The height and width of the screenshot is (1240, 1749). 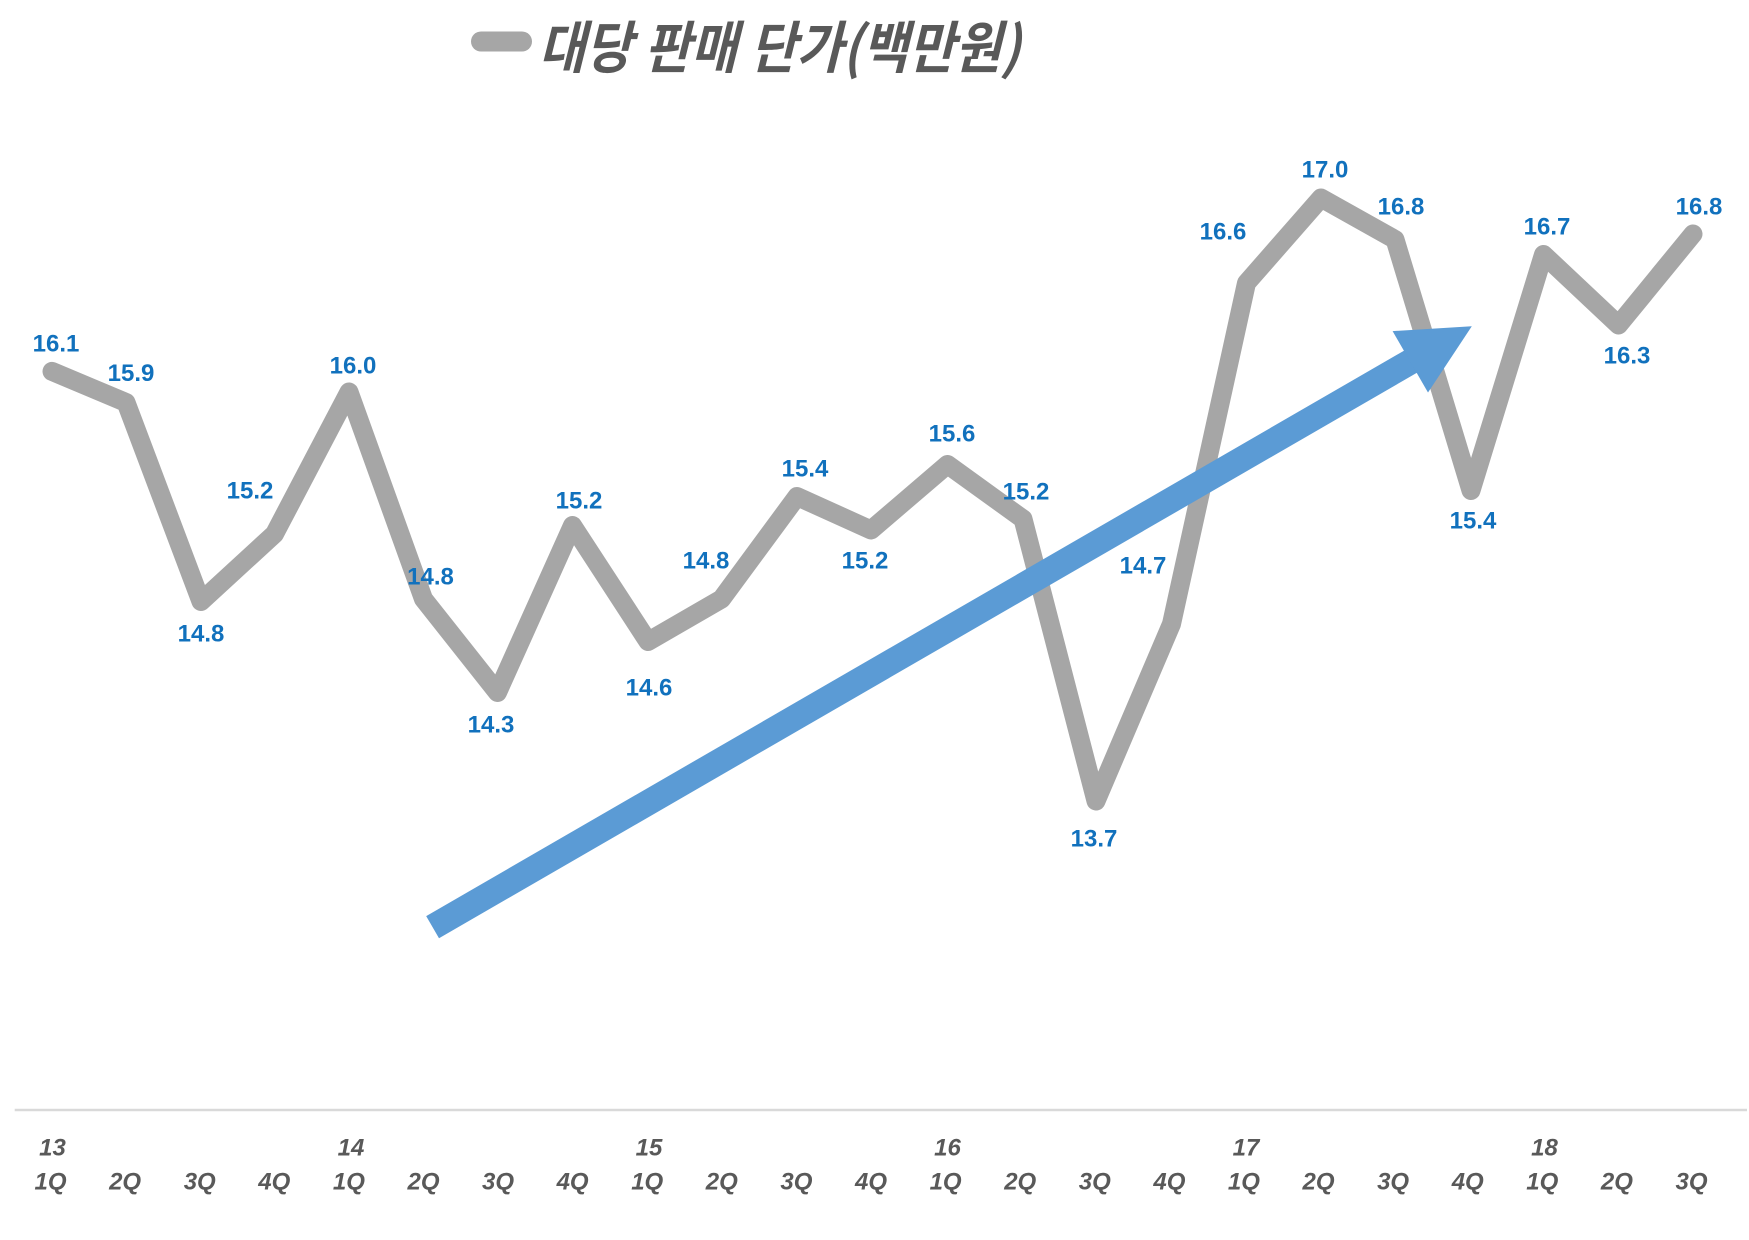 I want to click on svg-text: 16.3, so click(x=1627, y=356).